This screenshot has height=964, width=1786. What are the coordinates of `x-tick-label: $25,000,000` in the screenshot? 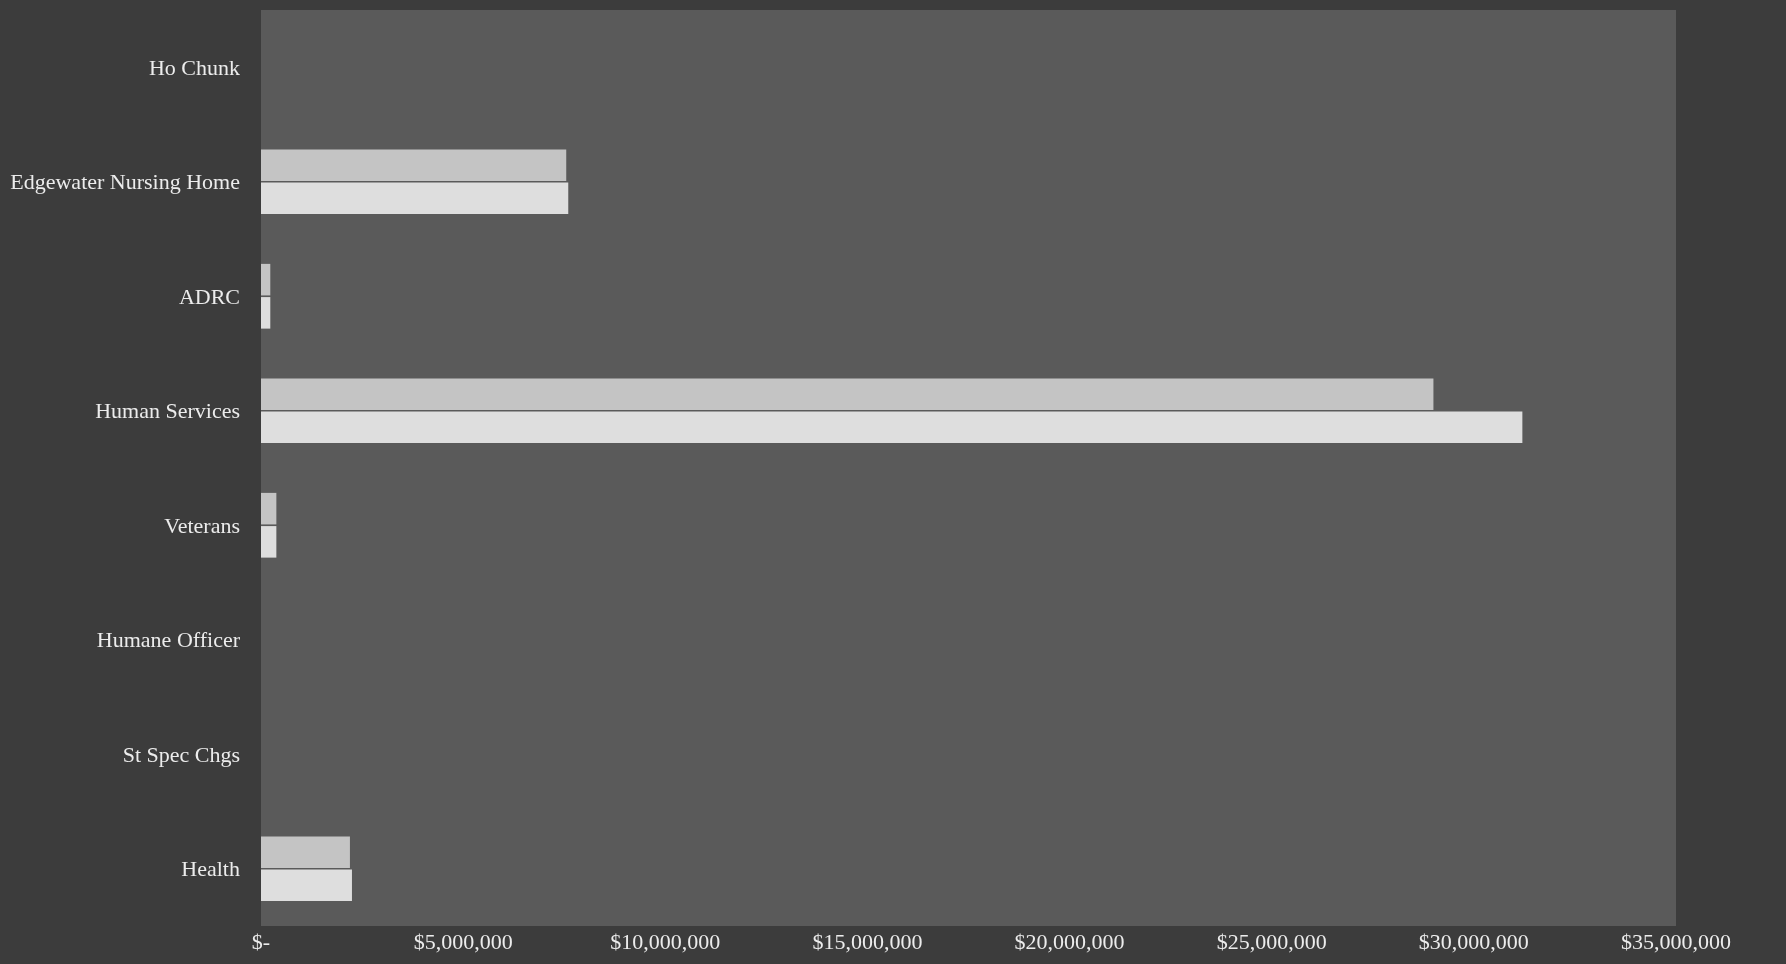 It's located at (1271, 941).